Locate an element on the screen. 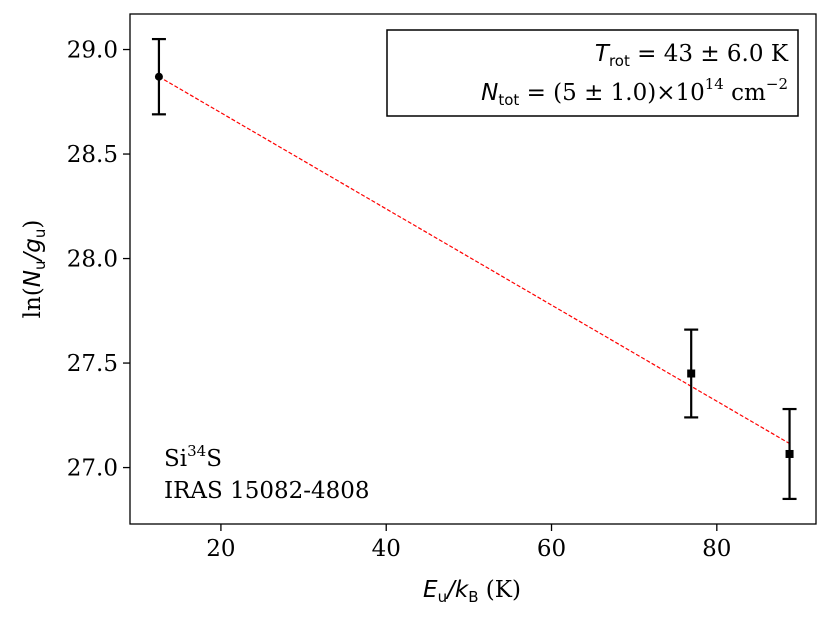  x-tick-label: 60 is located at coordinates (551, 549).